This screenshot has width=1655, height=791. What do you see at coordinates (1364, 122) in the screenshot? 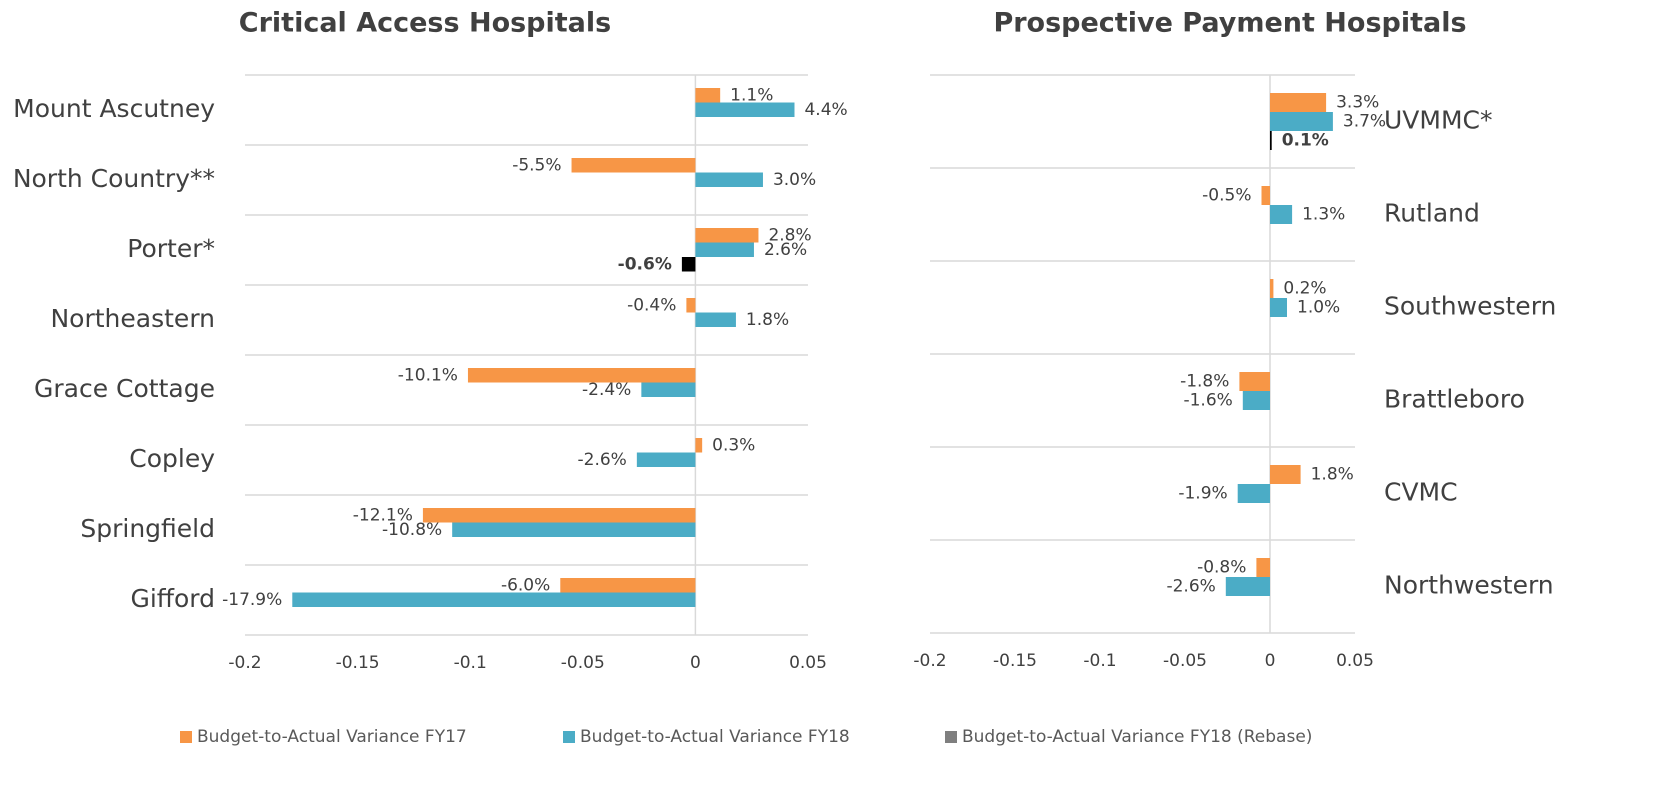
I see `data-label: 3.7%` at bounding box center [1364, 122].